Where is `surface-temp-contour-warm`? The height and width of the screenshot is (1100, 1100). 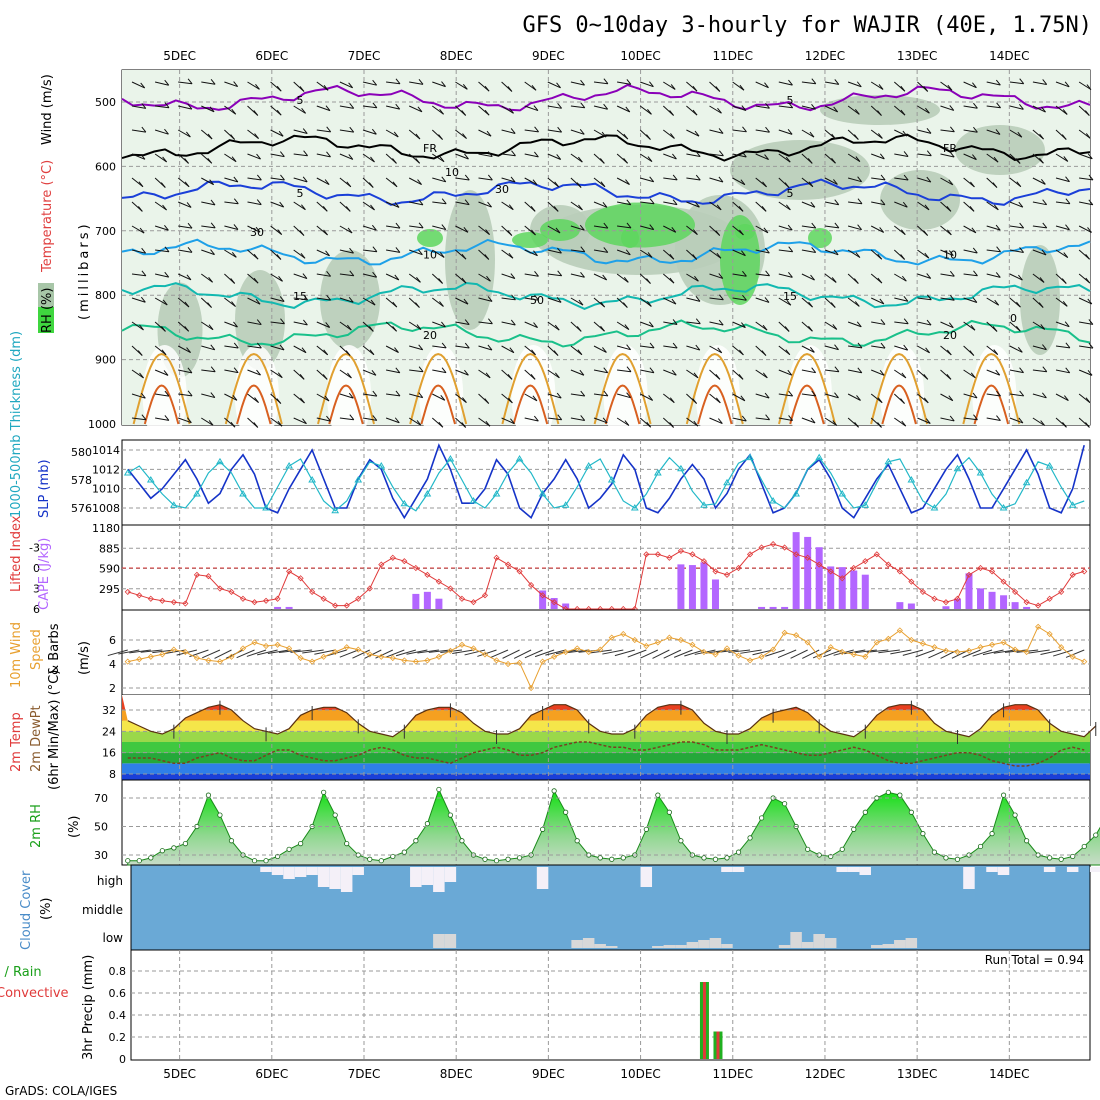 surface-temp-contour-warm is located at coordinates (346, 404).